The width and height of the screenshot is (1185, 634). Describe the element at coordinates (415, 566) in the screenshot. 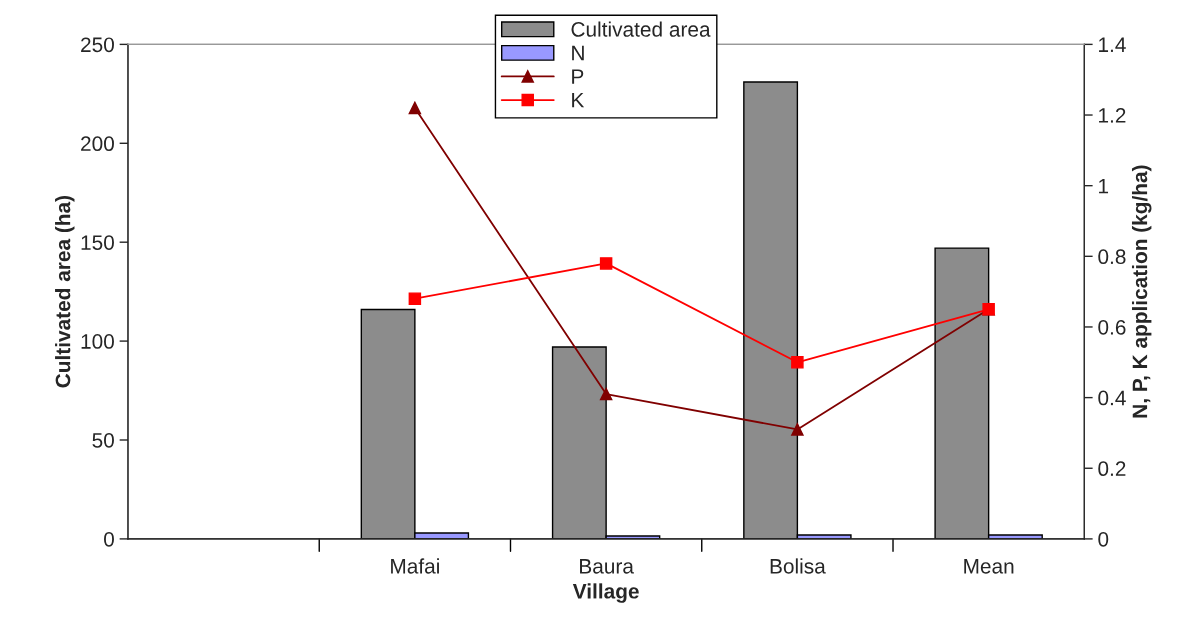

I see `x-tick-label: Mafai` at that location.